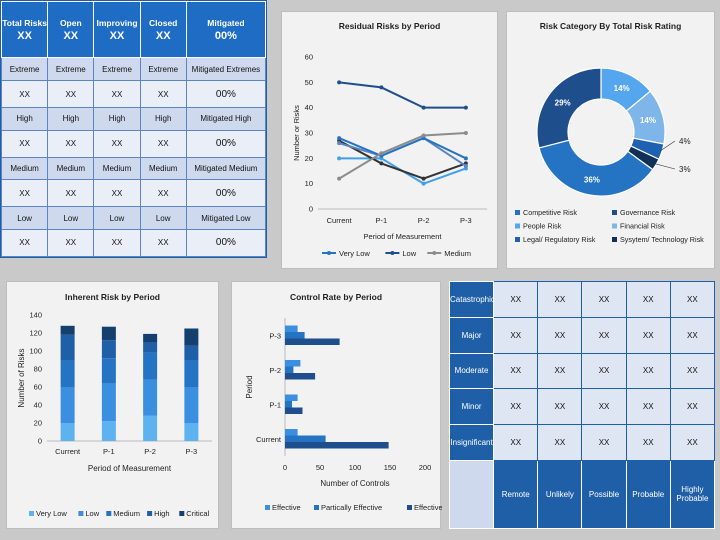 This screenshot has width=720, height=540. What do you see at coordinates (389, 26) in the screenshot?
I see `residual-risks-title: Residual Risks by Period` at bounding box center [389, 26].